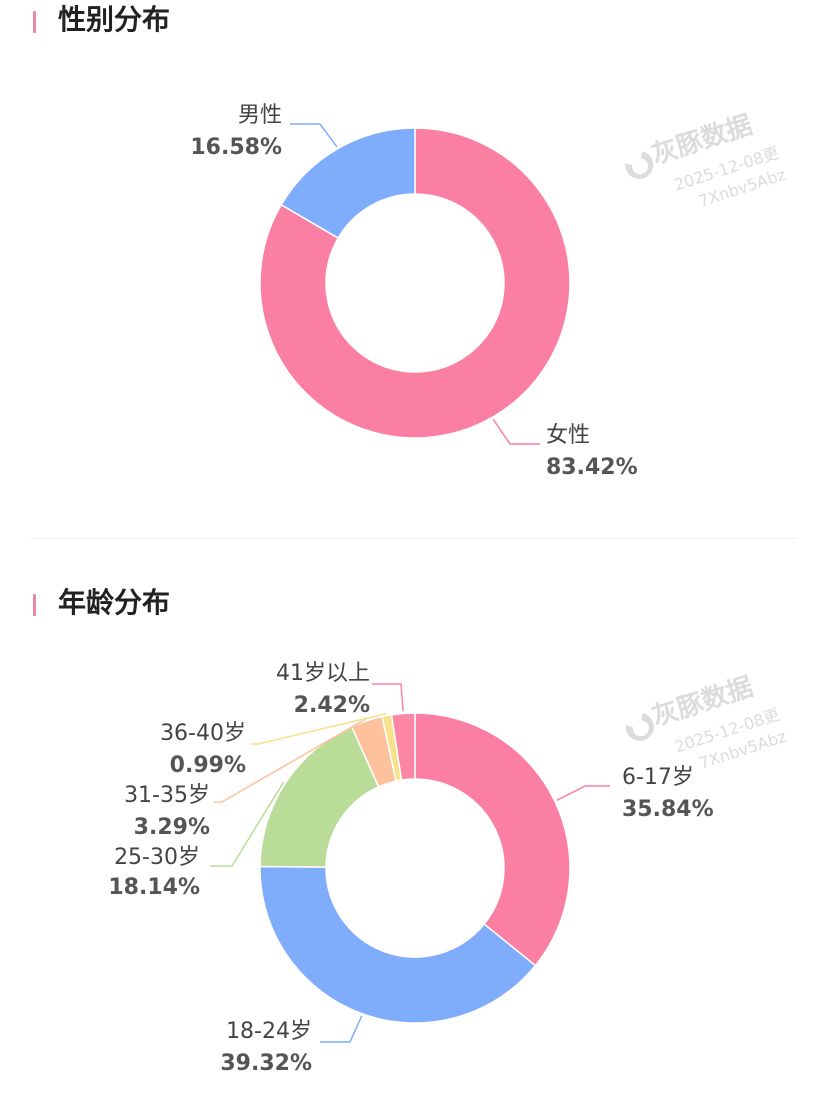 This screenshot has height=1106, width=827. I want to click on slice-value-label: 2.42%, so click(332, 705).